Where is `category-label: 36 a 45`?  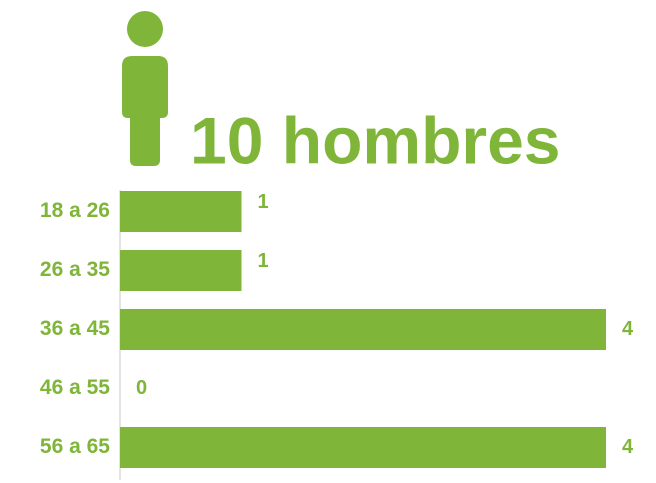
category-label: 36 a 45 is located at coordinates (75, 328).